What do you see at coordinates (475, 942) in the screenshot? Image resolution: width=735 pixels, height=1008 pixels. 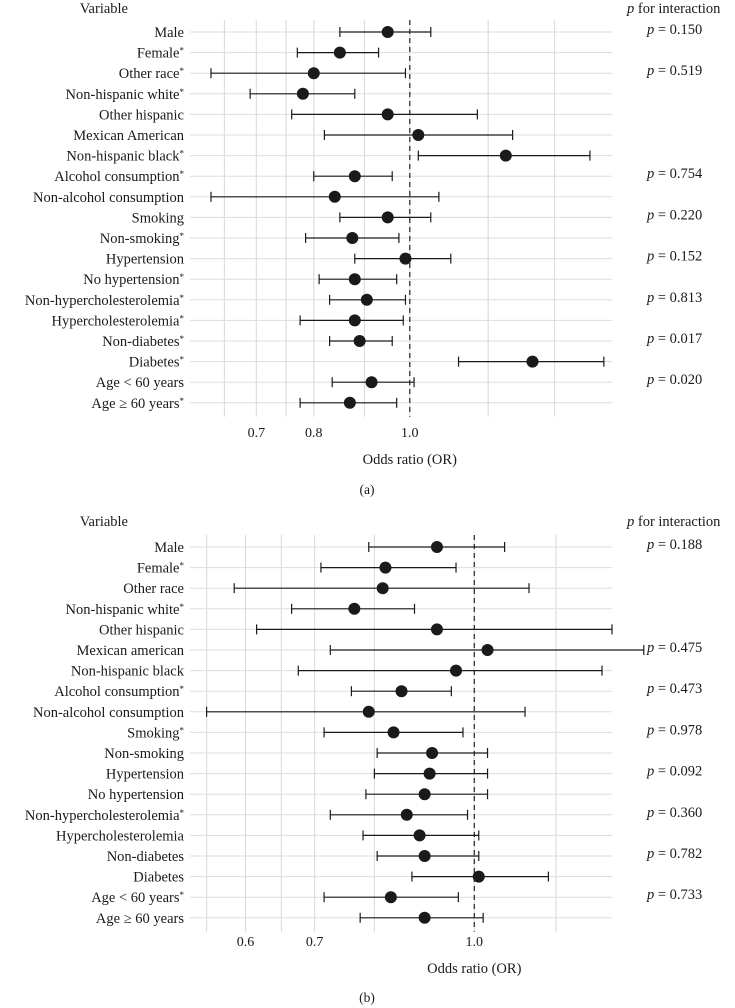 I see `x-tick-label: 1.0` at bounding box center [475, 942].